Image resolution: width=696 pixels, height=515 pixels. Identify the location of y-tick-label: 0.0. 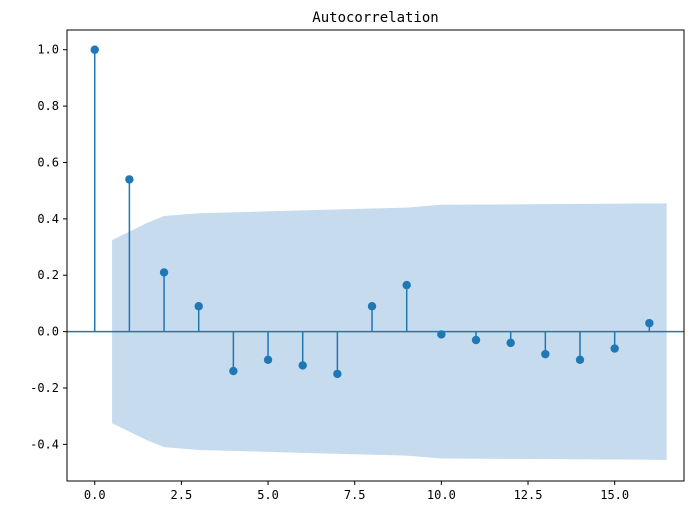
(48, 332).